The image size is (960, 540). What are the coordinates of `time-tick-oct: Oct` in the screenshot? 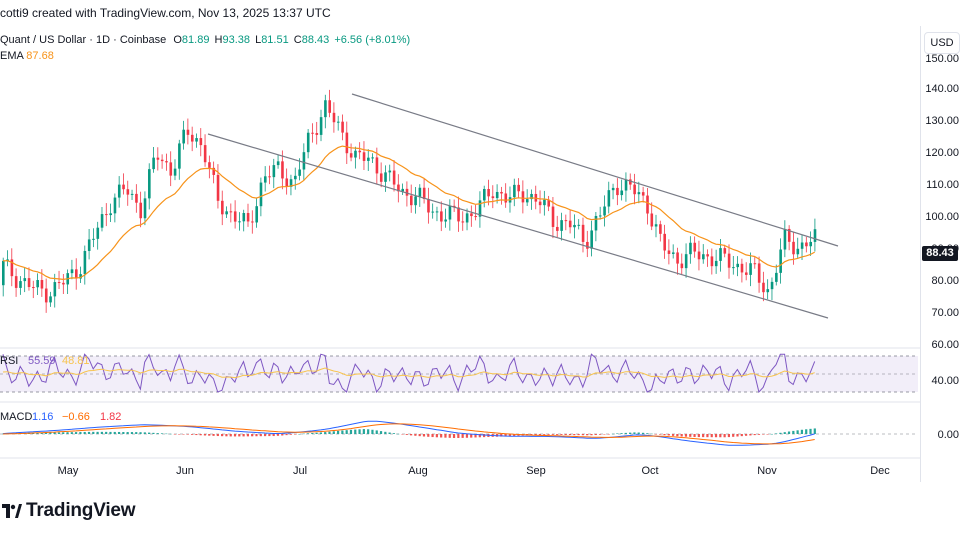 It's located at (649, 471).